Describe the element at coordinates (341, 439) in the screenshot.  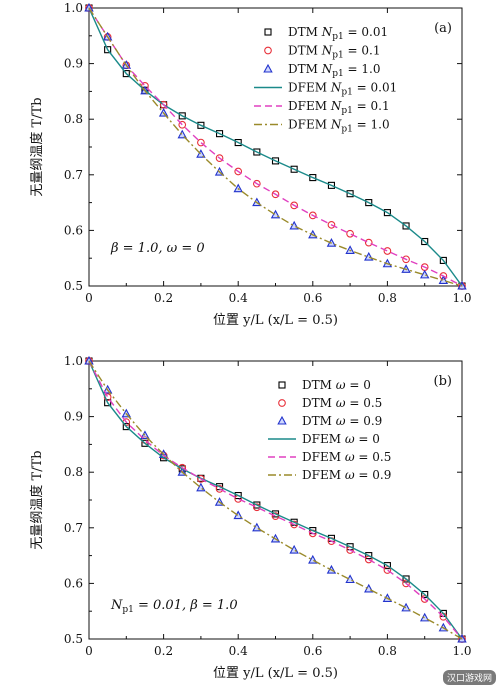
I see `legend-entry: DFEM ω = 0` at that location.